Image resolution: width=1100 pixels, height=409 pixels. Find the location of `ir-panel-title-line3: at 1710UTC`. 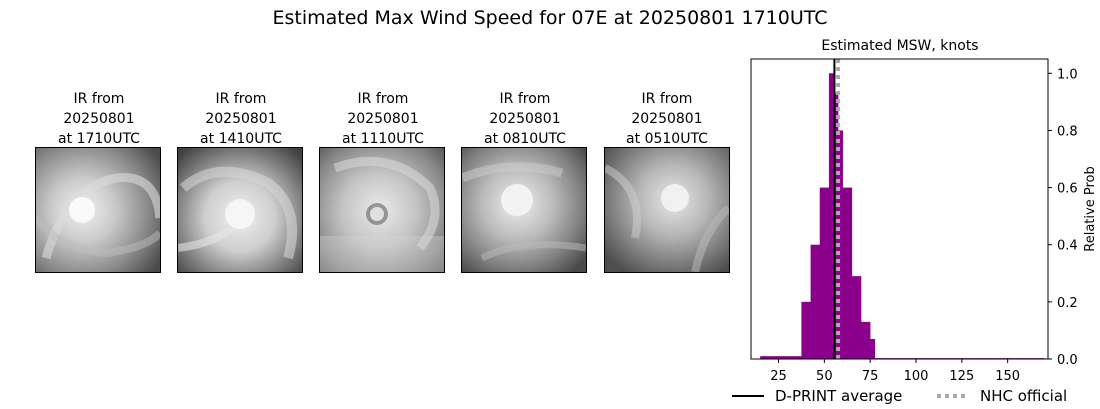

ir-panel-title-line3: at 1710UTC is located at coordinates (99, 139).